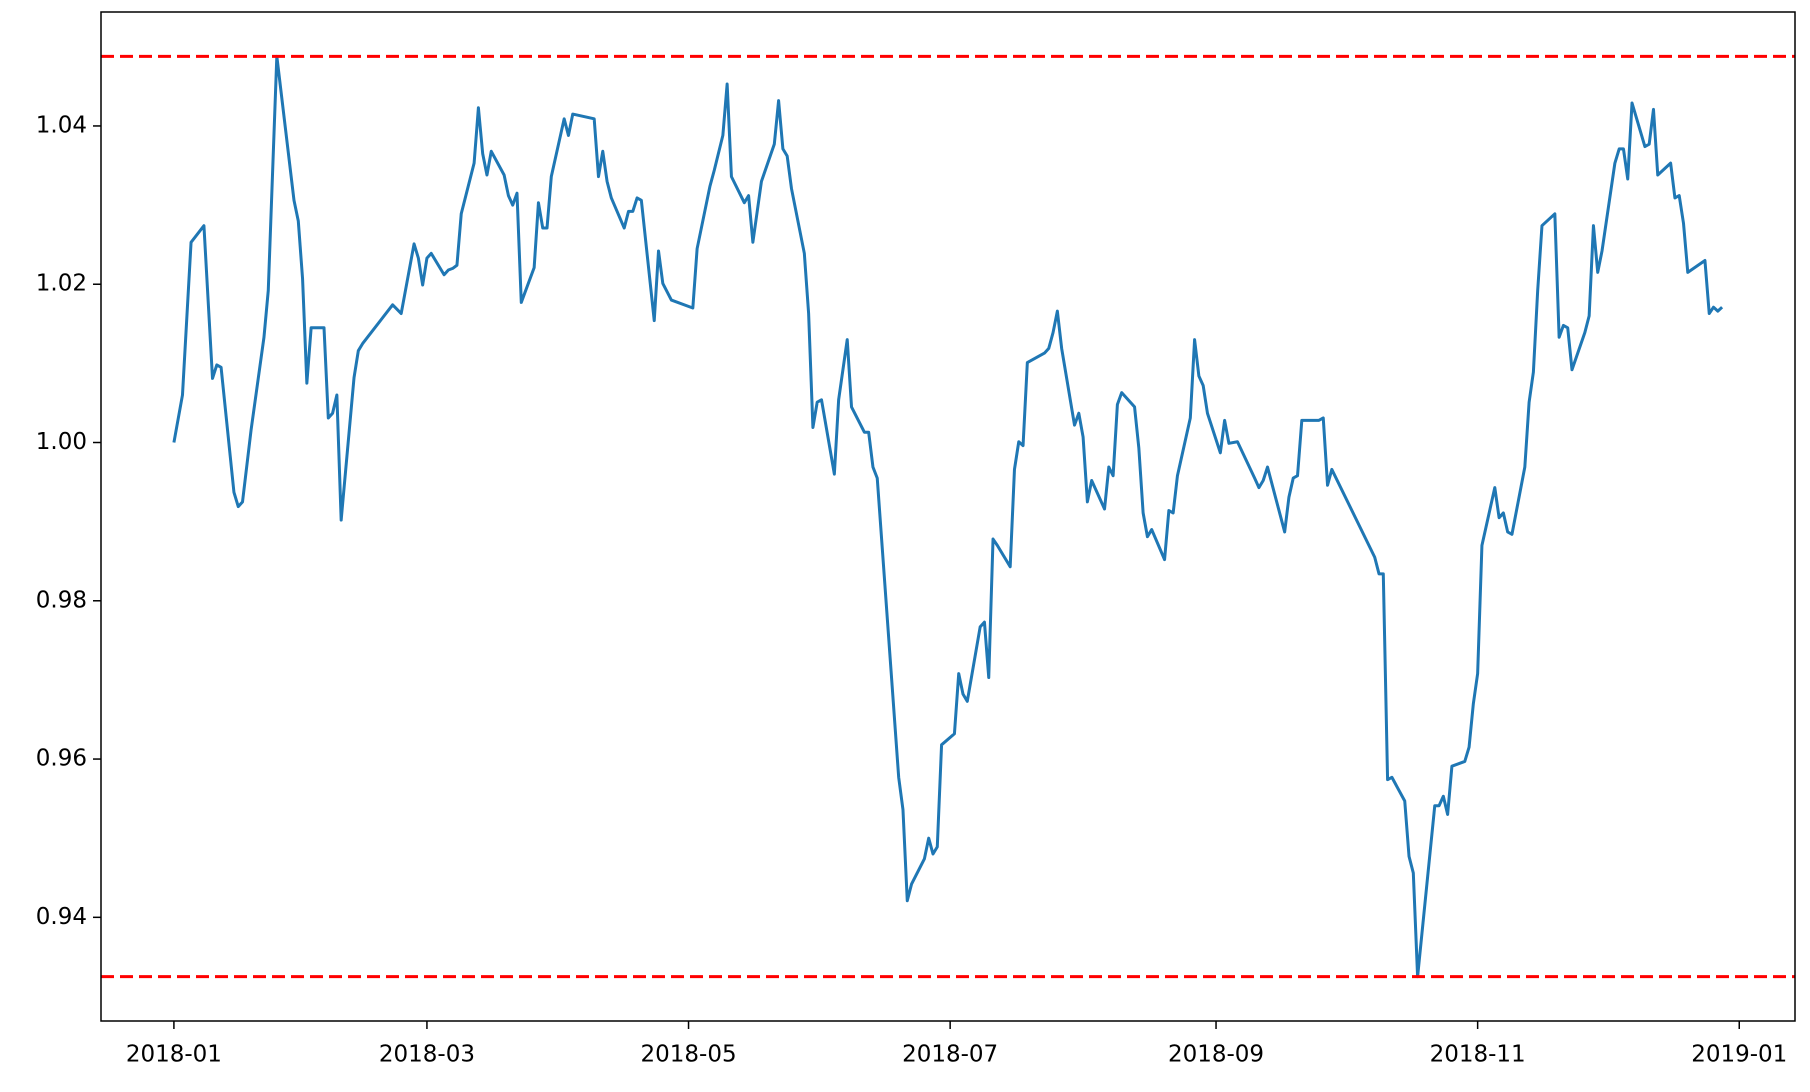  Describe the element at coordinates (1739, 1055) in the screenshot. I see `x-tick-label: 2019-01` at that location.